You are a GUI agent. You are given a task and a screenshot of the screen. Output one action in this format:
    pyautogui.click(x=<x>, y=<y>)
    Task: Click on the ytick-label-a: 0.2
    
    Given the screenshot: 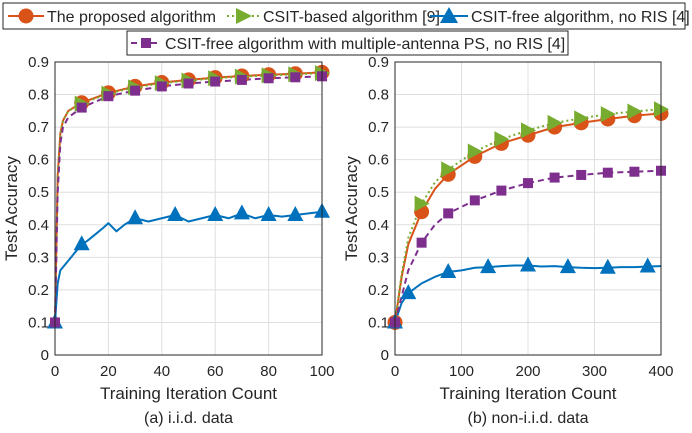 What is the action you would take?
    pyautogui.click(x=38, y=290)
    